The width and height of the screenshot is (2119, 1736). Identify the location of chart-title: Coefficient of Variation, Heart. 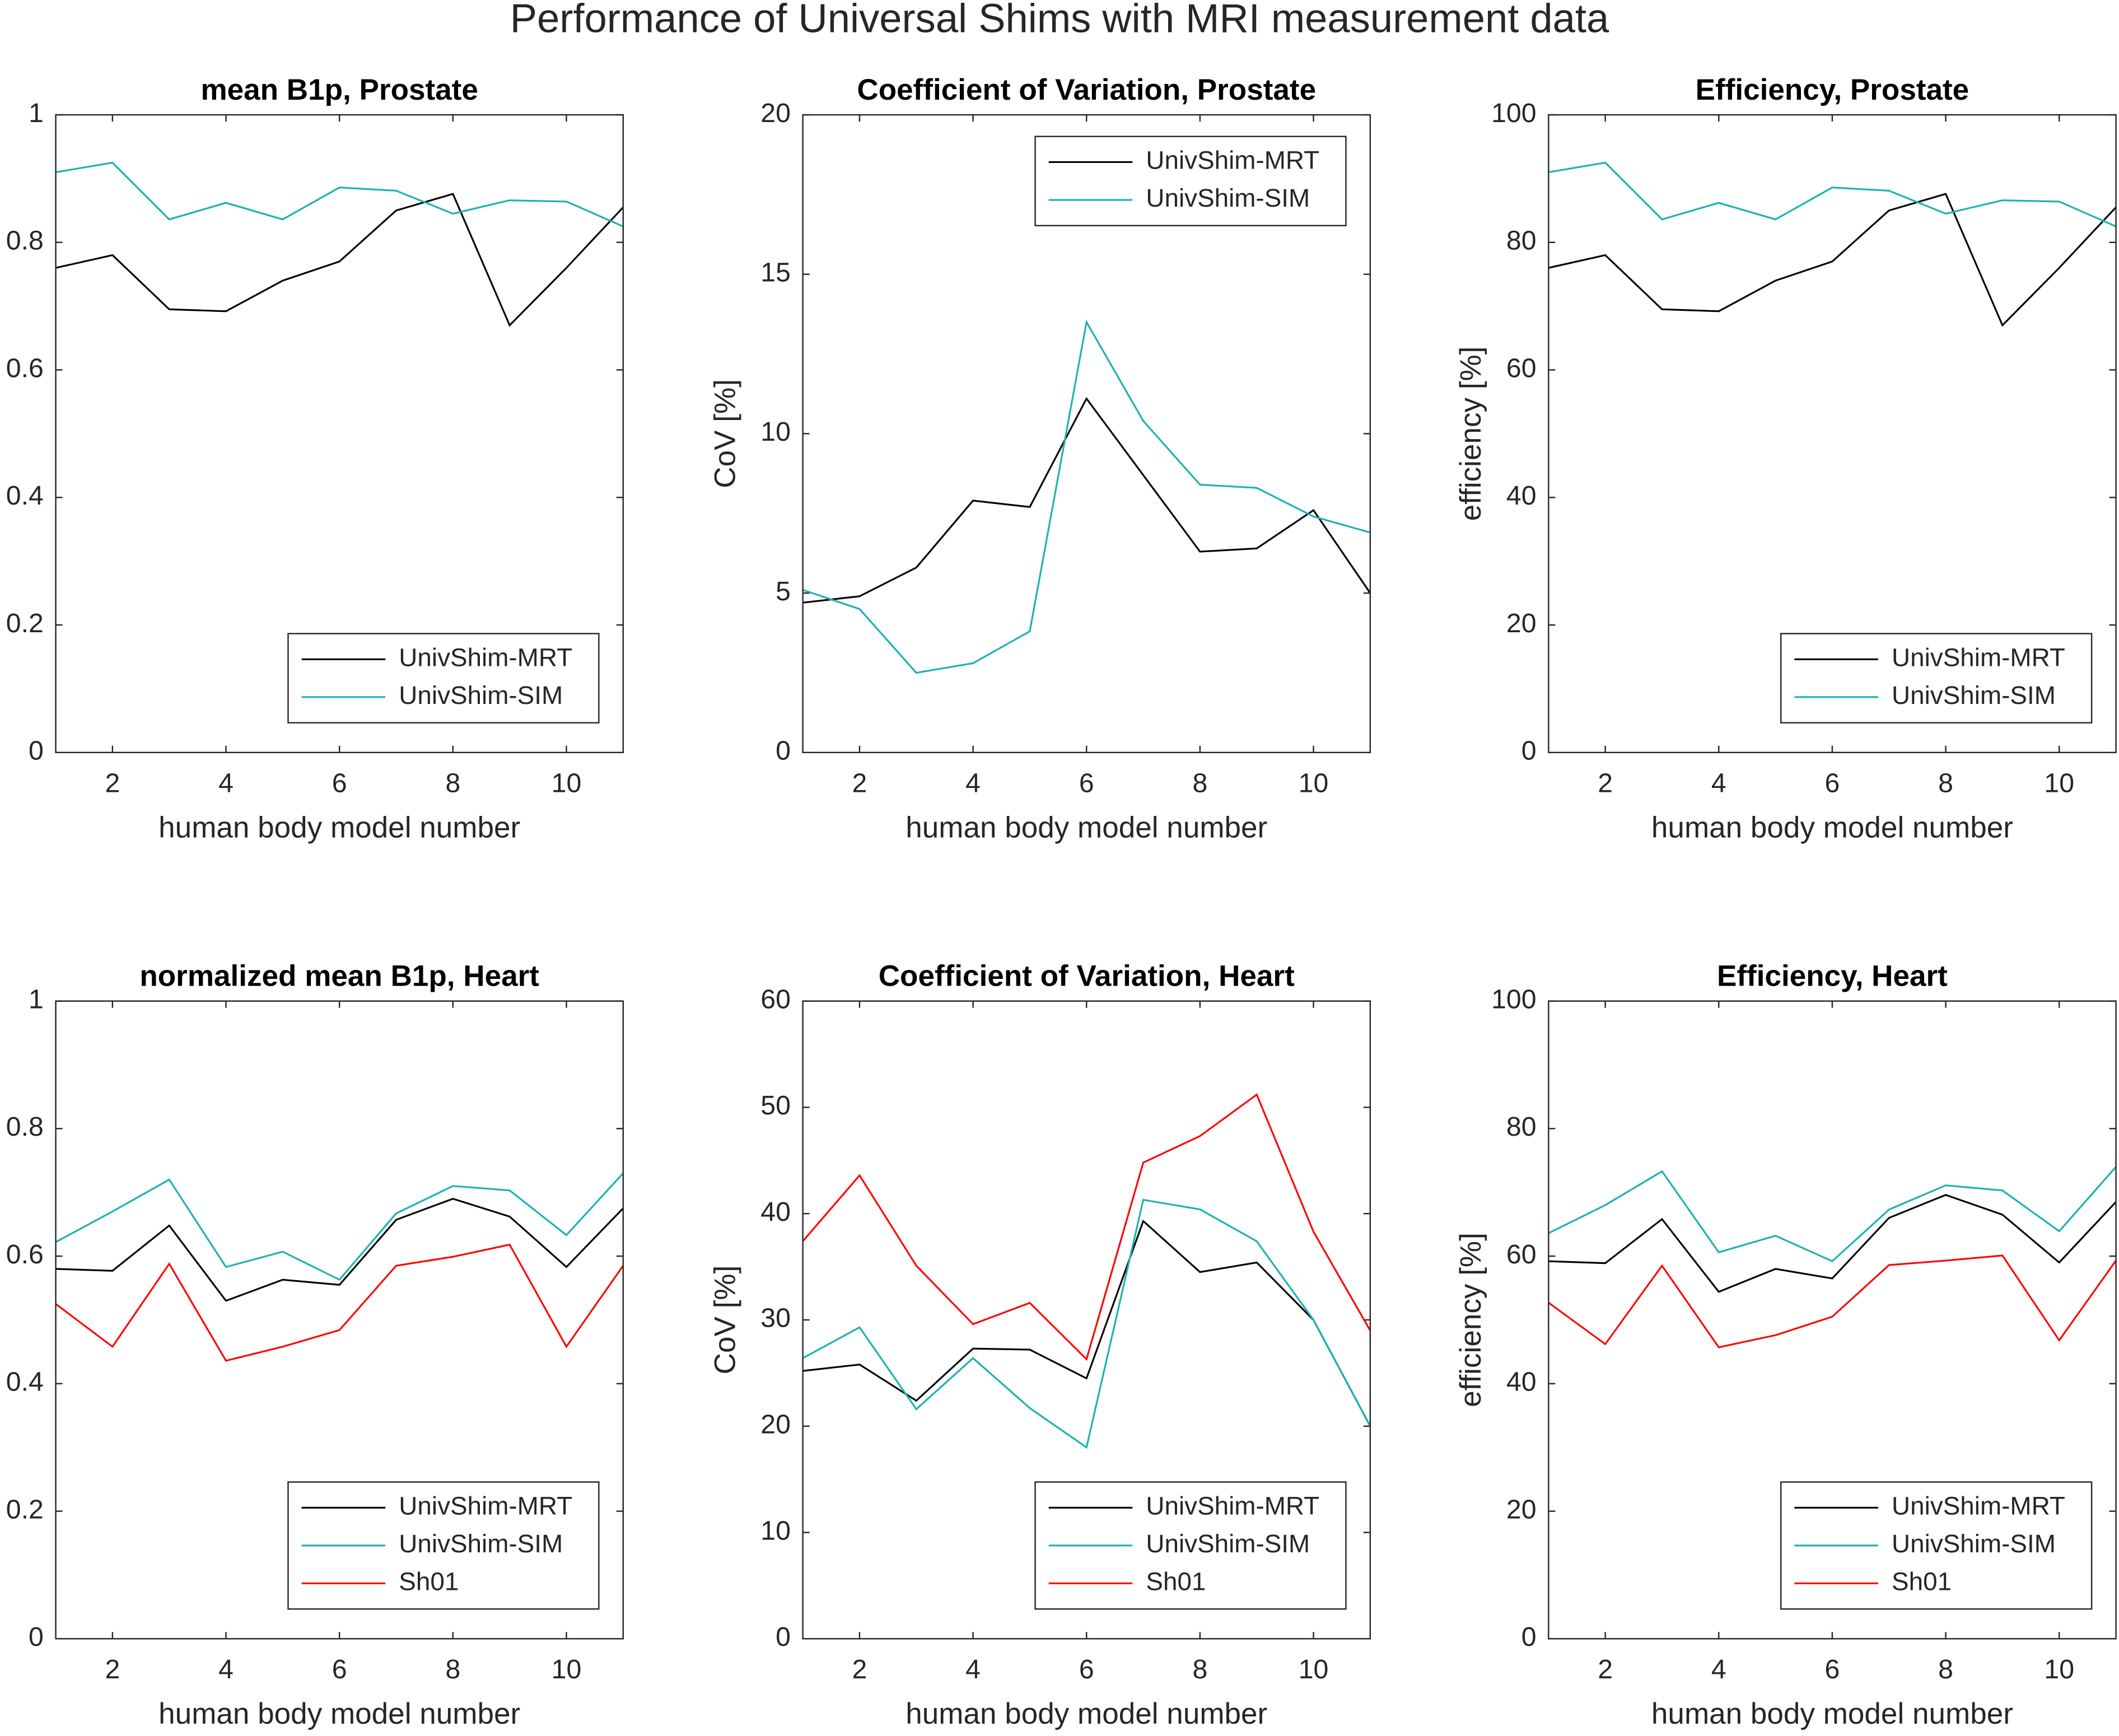
(1087, 977).